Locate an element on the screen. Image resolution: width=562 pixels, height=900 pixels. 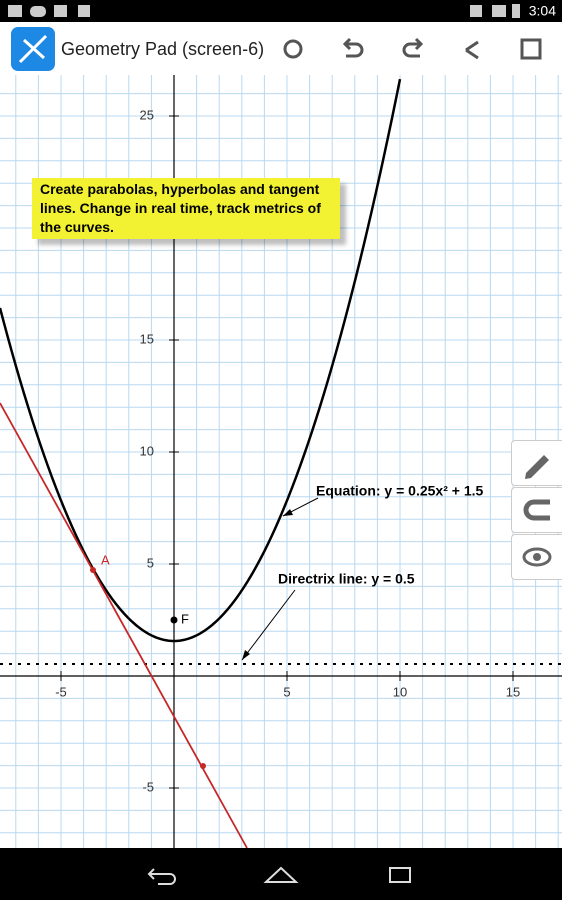
x-tick-label: 15 is located at coordinates (513, 691).